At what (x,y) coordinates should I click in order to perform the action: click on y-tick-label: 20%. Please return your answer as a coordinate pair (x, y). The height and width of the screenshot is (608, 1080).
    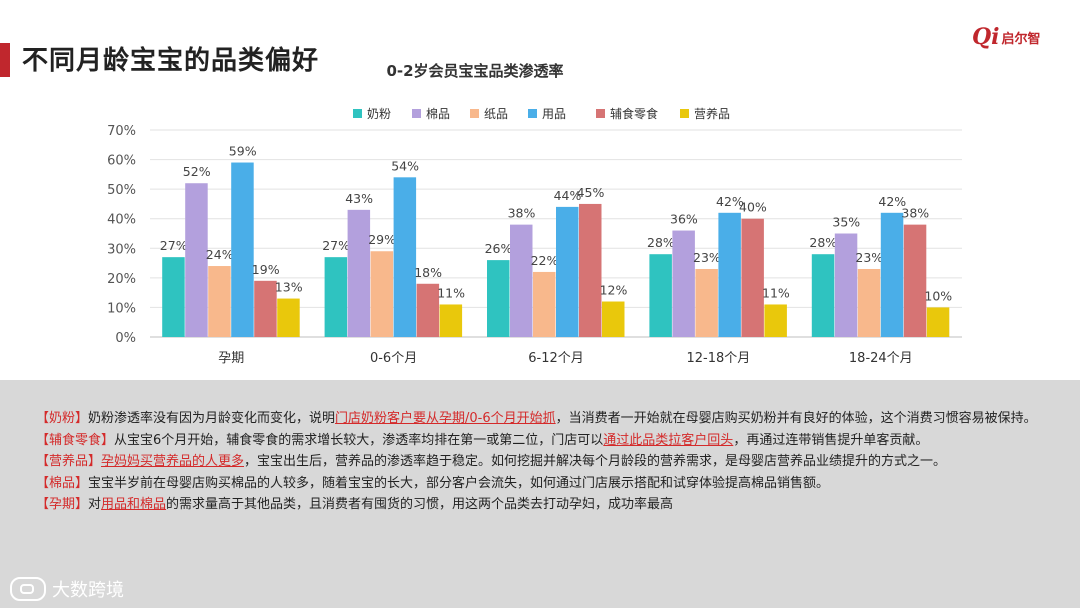
    Looking at the image, I should click on (121, 279).